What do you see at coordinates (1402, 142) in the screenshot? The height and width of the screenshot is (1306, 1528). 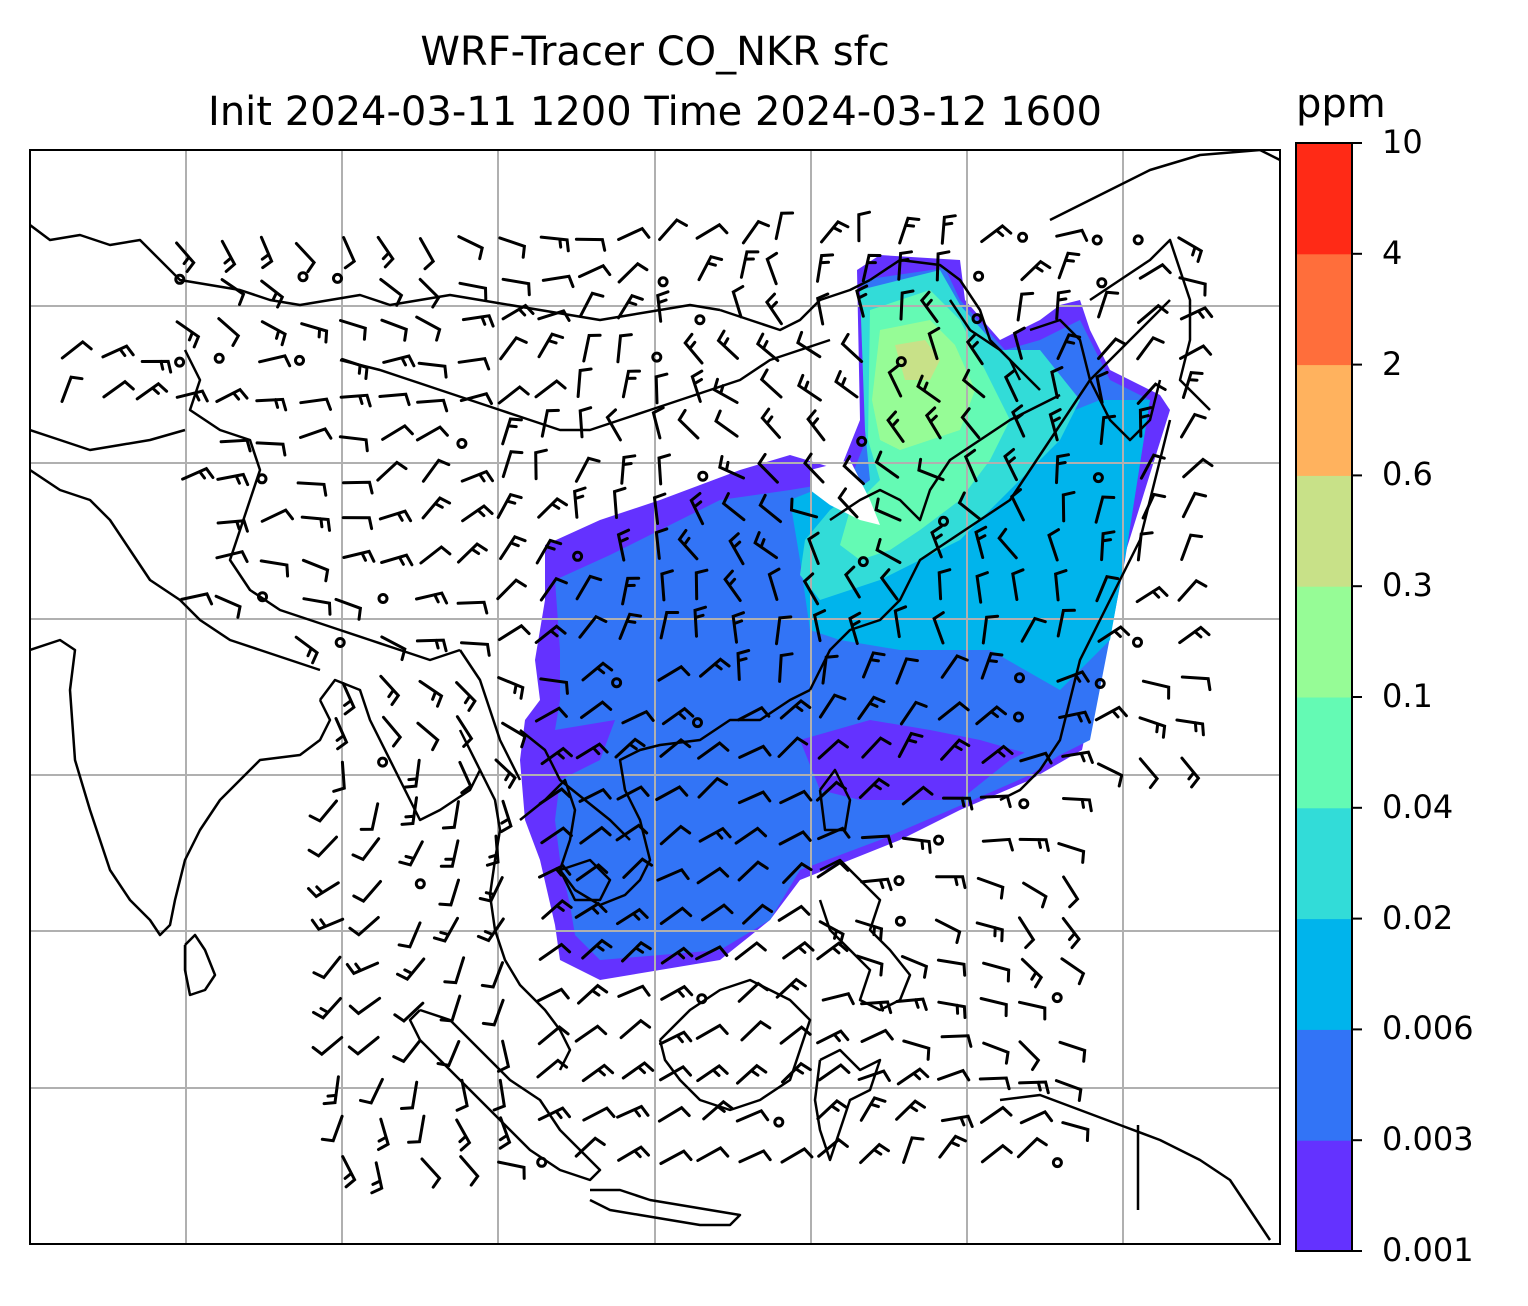 I see `colorbar-tick-label: 10` at bounding box center [1402, 142].